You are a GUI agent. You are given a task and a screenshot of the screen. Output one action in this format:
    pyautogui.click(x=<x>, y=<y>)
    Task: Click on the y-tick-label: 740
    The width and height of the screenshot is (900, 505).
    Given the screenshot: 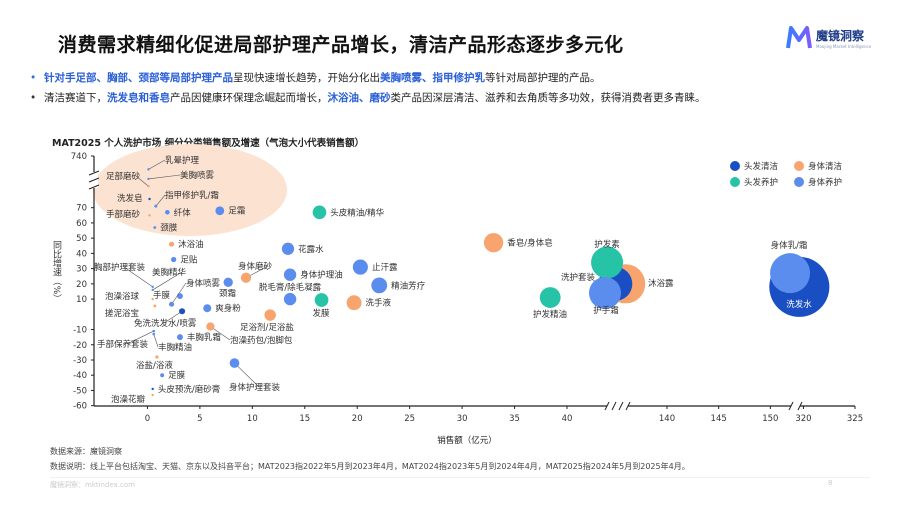 What is the action you would take?
    pyautogui.click(x=79, y=157)
    